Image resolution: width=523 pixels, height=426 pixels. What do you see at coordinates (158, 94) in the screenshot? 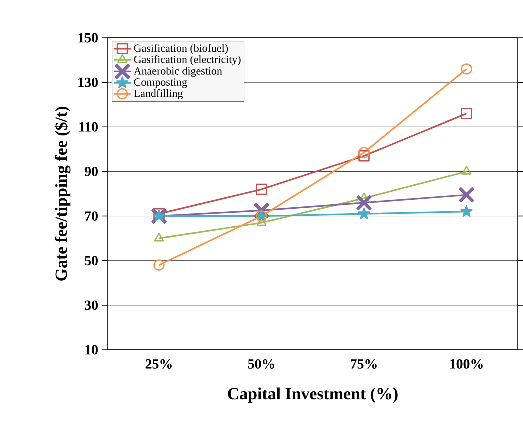
I see `legend-label: Landfilling` at bounding box center [158, 94].